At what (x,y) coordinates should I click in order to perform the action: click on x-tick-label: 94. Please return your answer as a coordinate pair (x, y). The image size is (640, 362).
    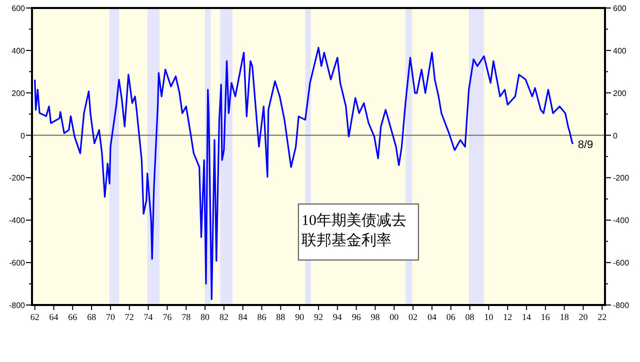
    Looking at the image, I should click on (337, 317).